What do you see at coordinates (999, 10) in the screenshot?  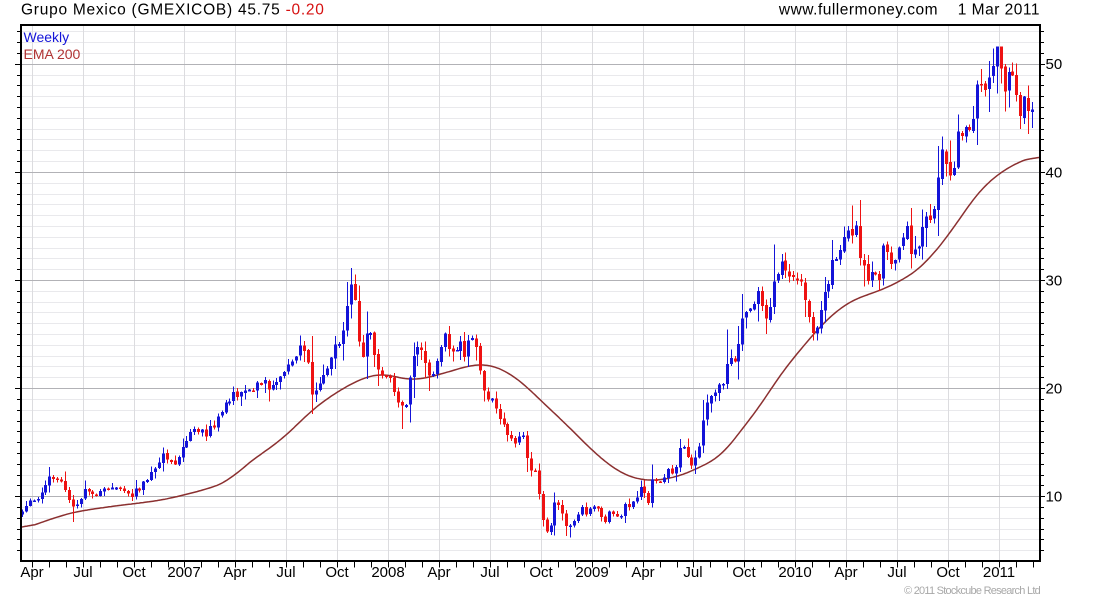 I see `svg-text: 1 Mar 2011` at bounding box center [999, 10].